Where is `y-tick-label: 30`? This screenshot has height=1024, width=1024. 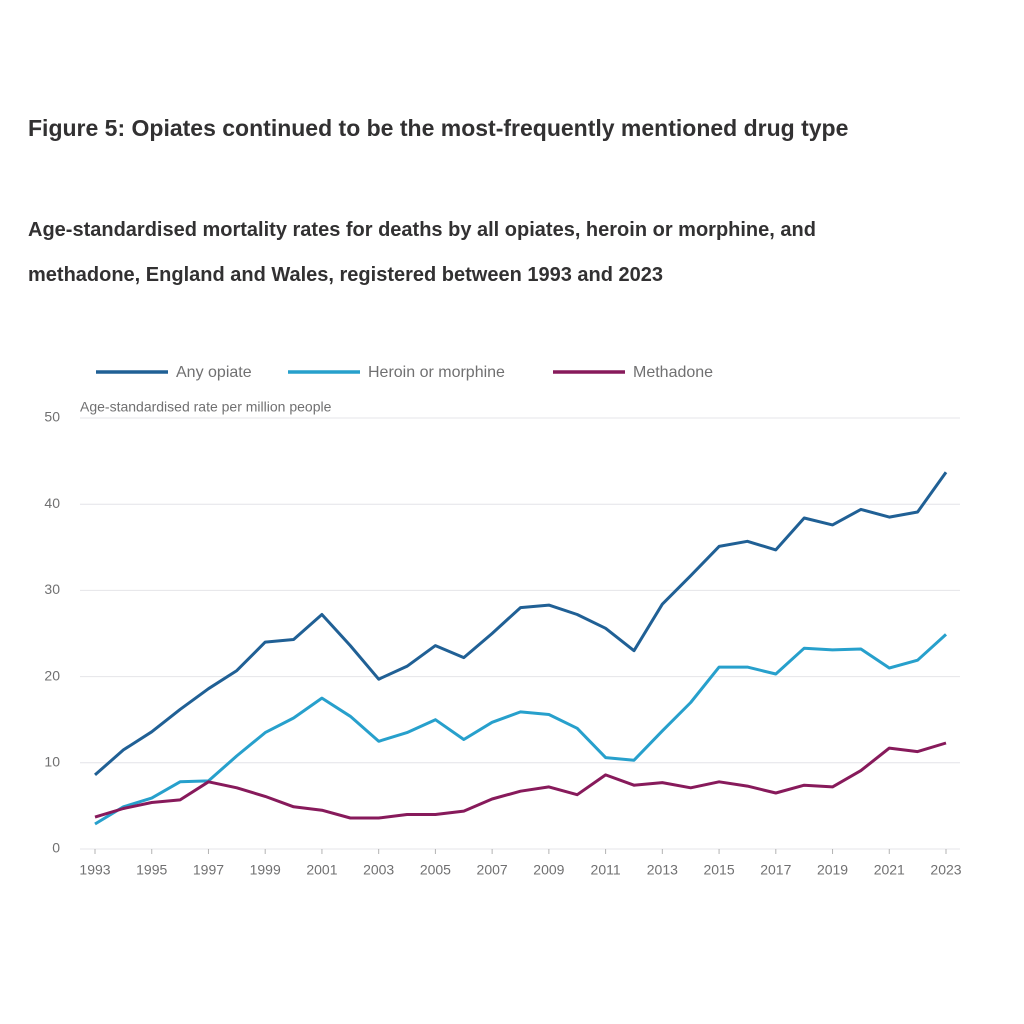 y-tick-label: 30 is located at coordinates (52, 589).